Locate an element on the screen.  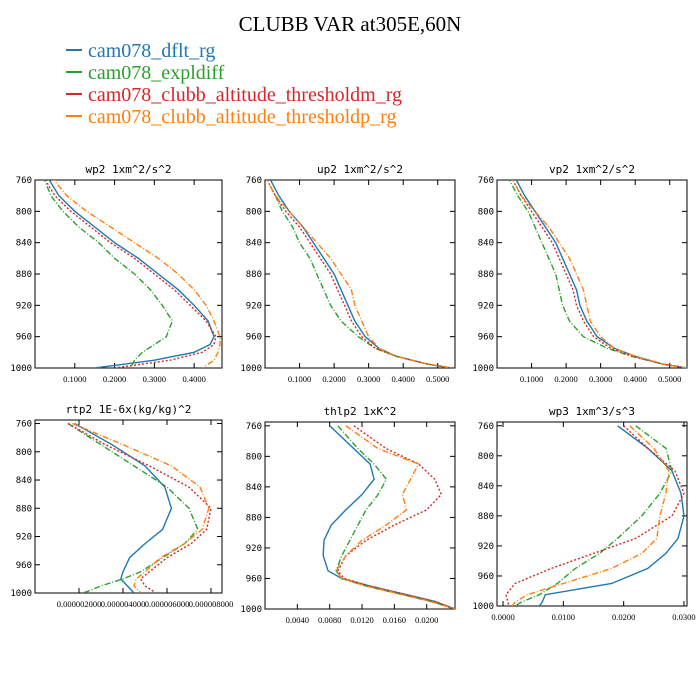
panel-title: vp2 1xm^2/s^2 is located at coordinates (592, 169).